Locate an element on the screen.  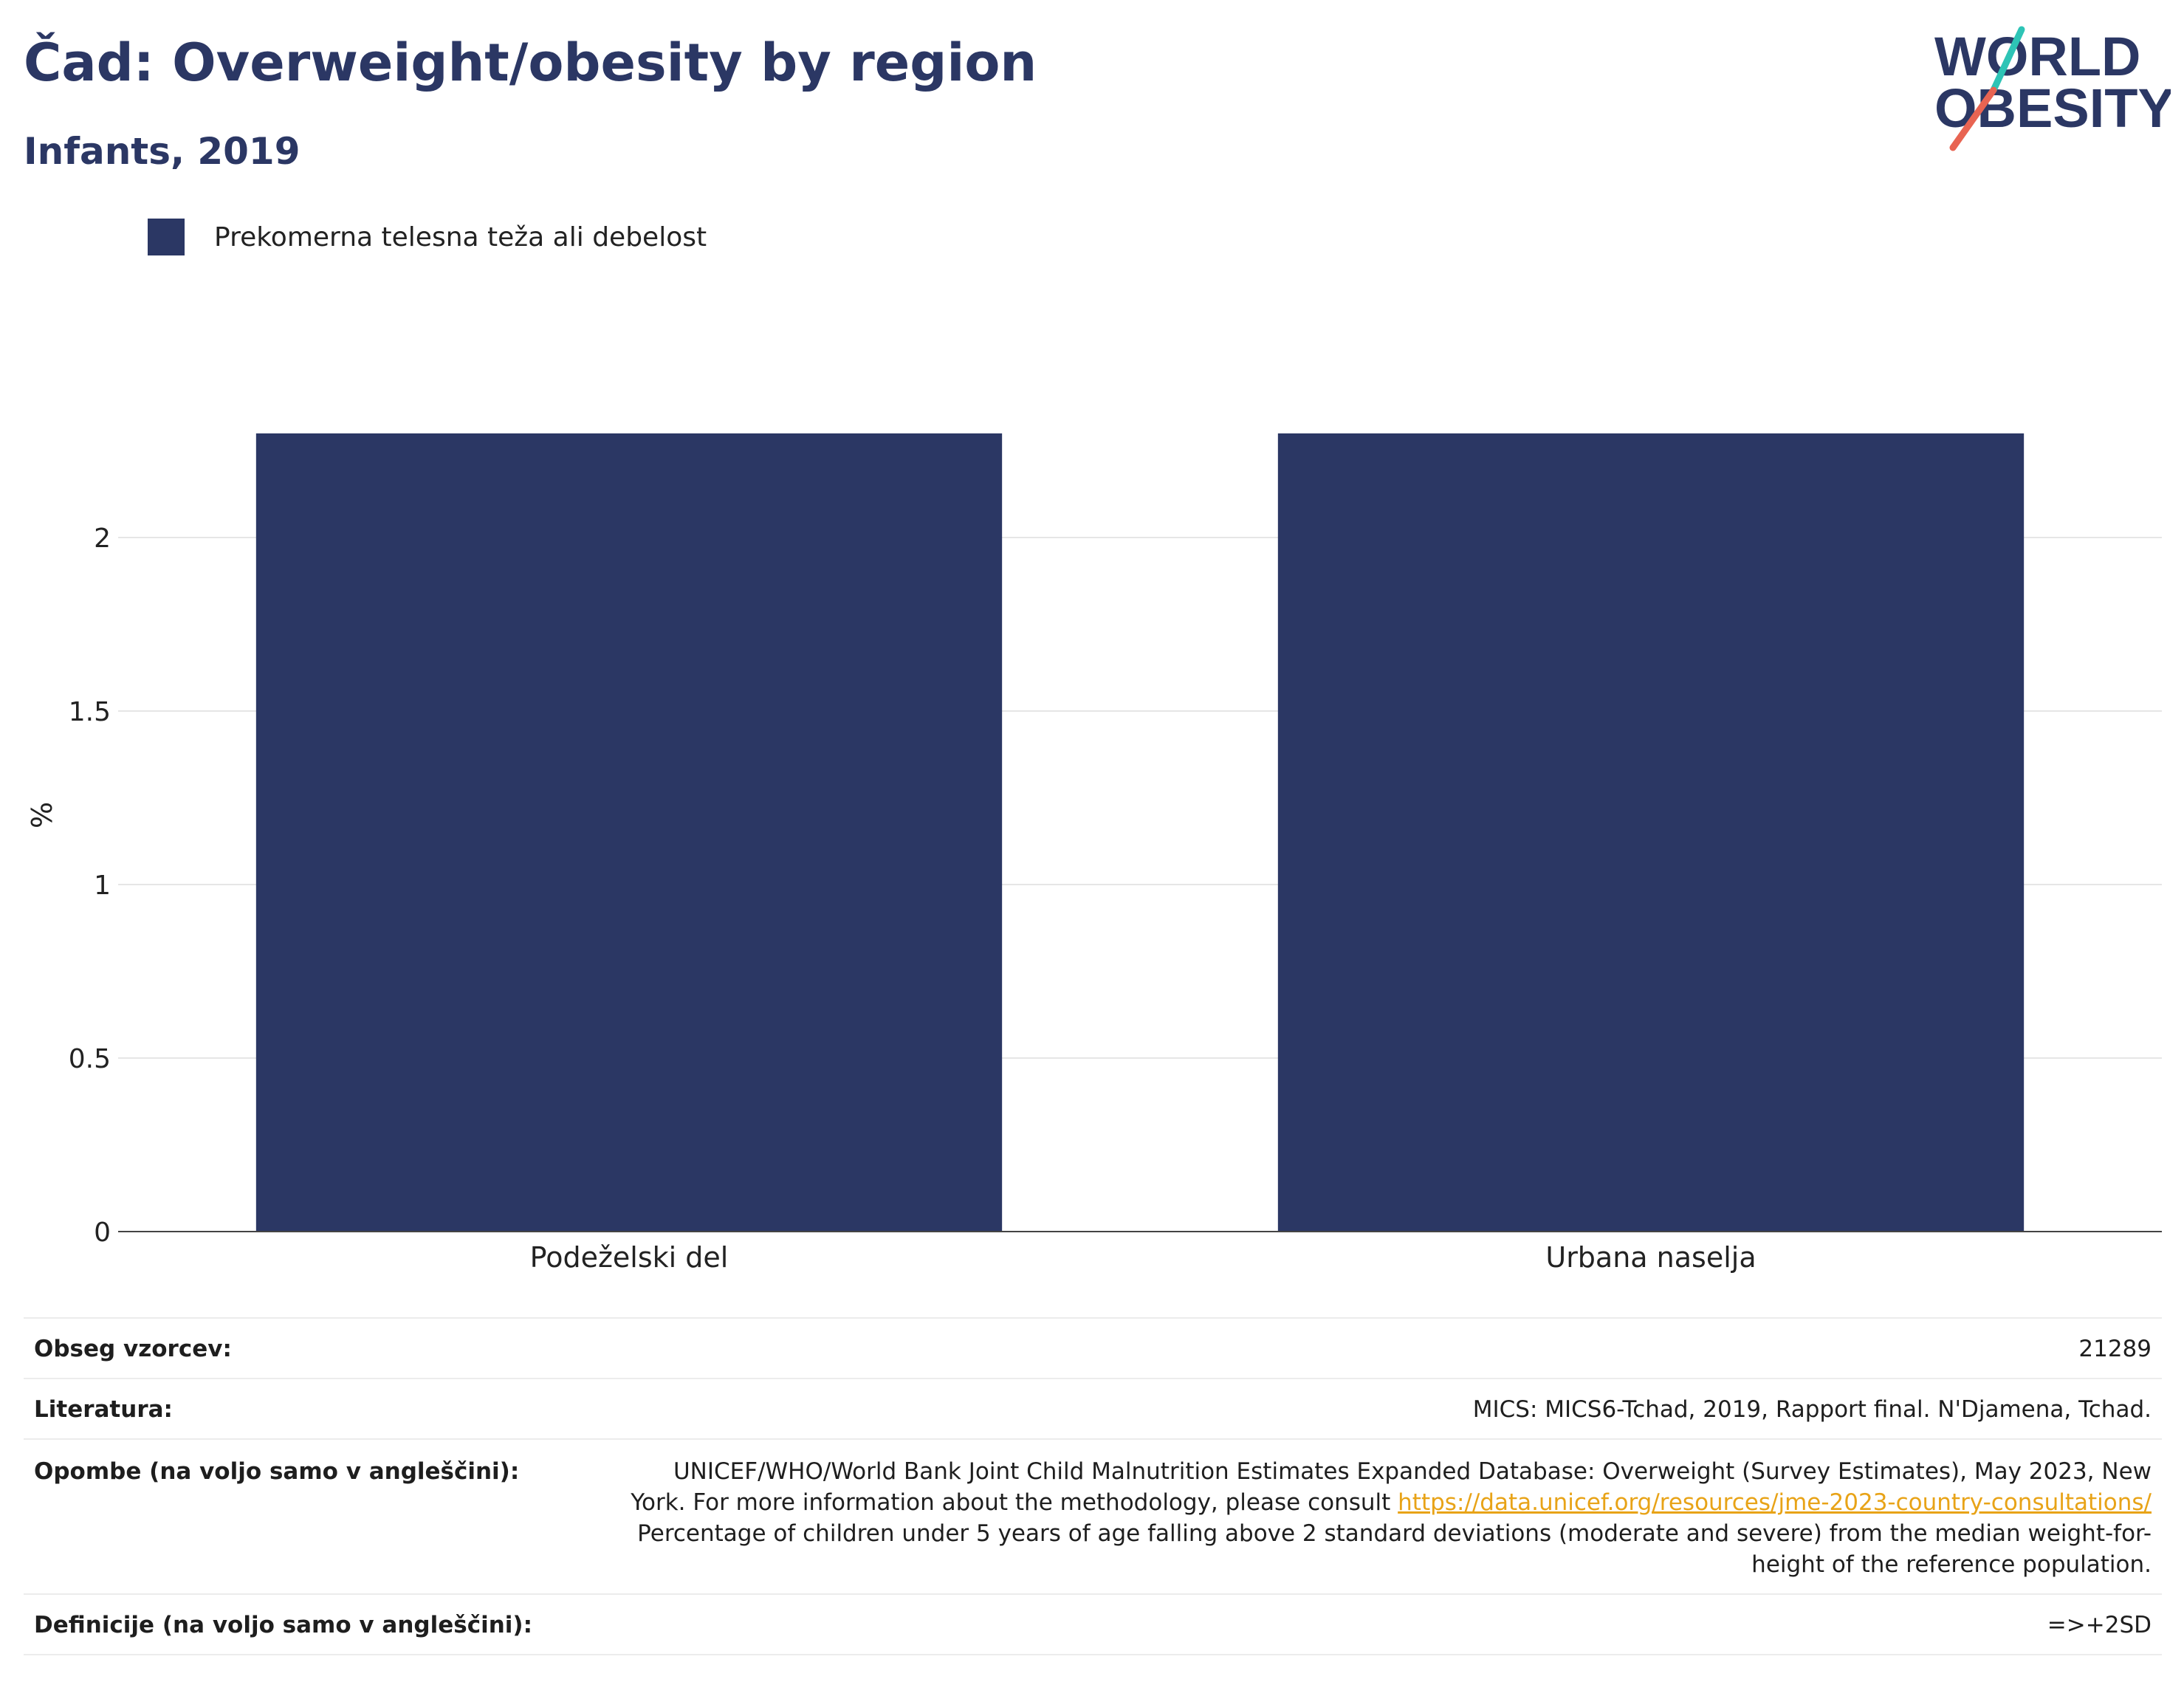
world-obesity-logo: WORLD OBESITY is located at coordinates (2052, 88).